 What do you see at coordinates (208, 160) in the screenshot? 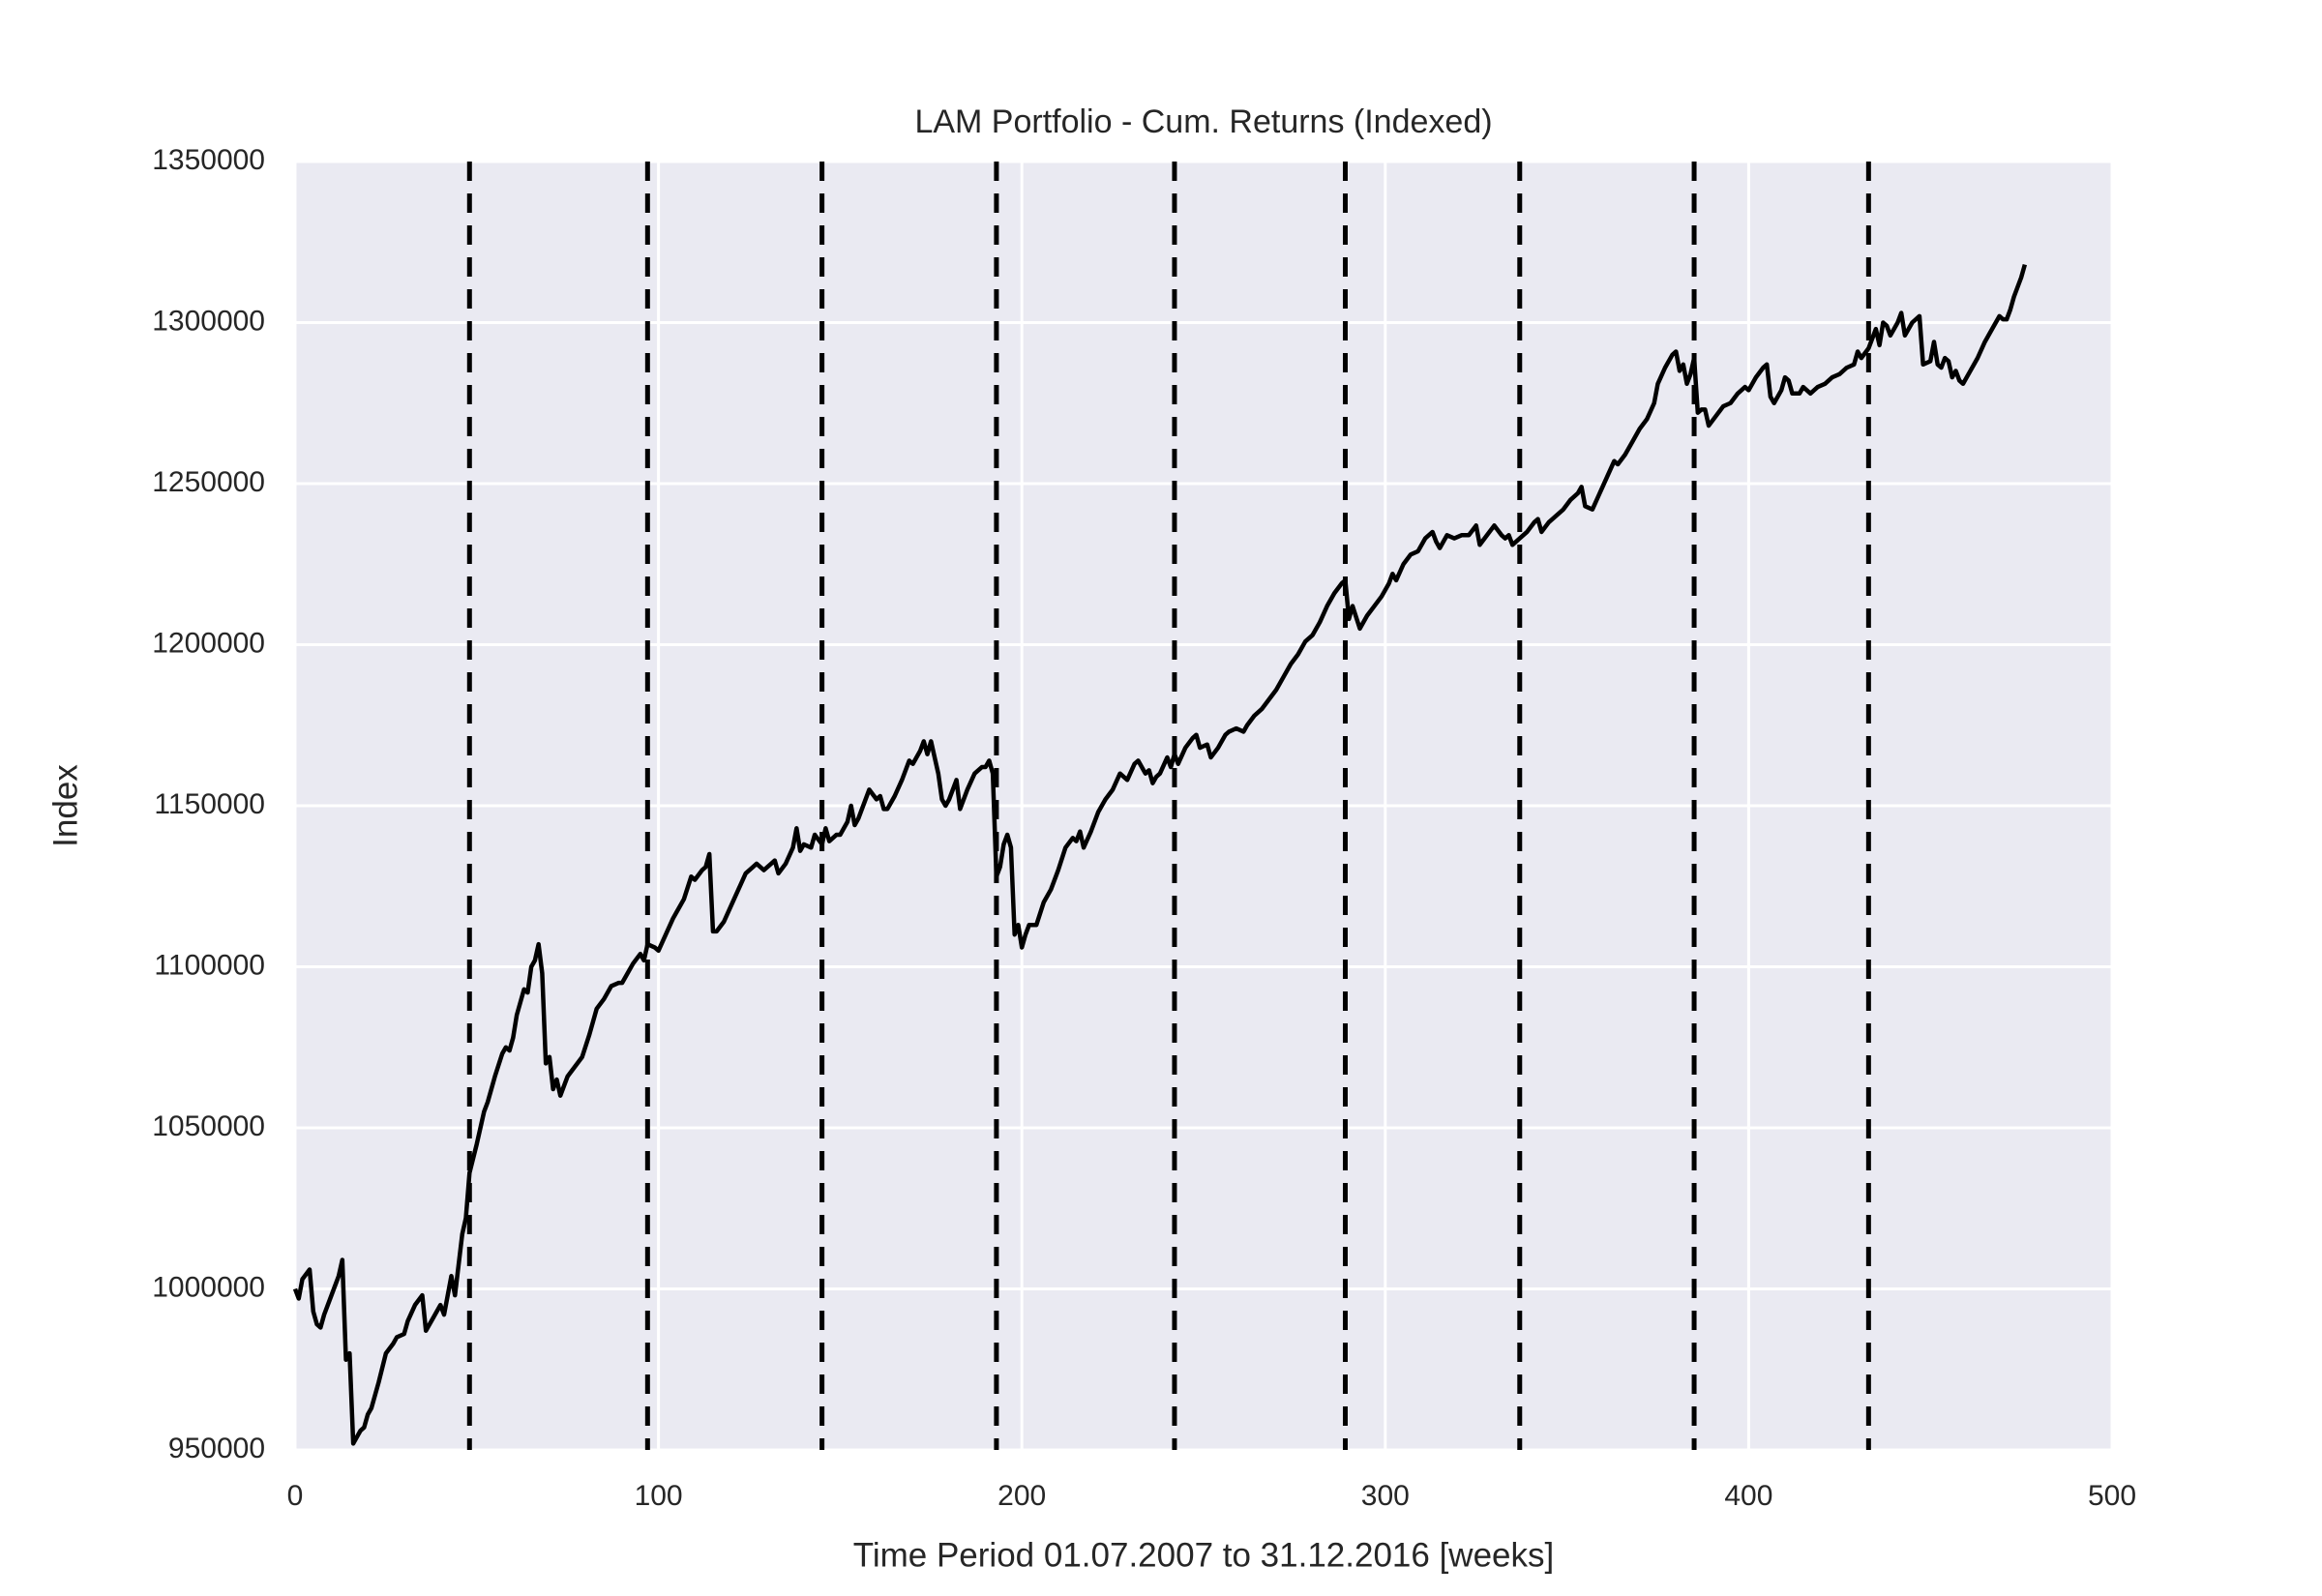
I see `y-tick-label: 1350000` at bounding box center [208, 160].